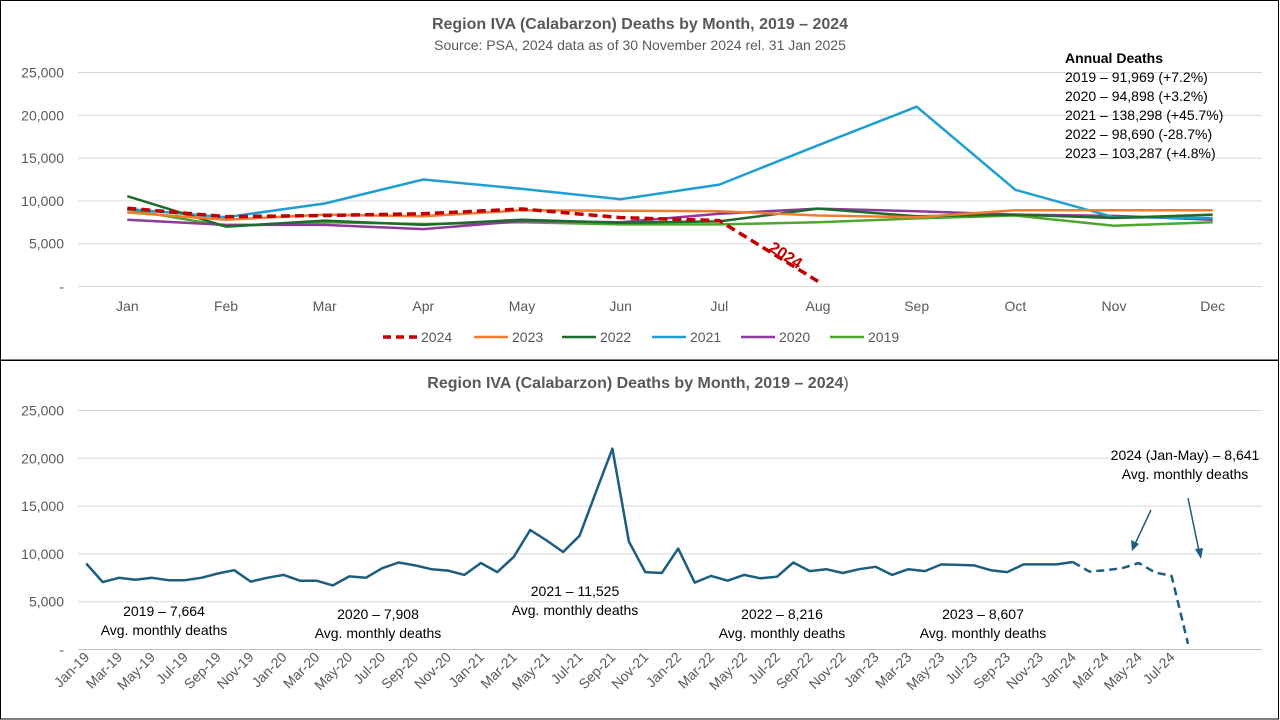 The height and width of the screenshot is (720, 1280). I want to click on top-series-line-2023, so click(670, 215).